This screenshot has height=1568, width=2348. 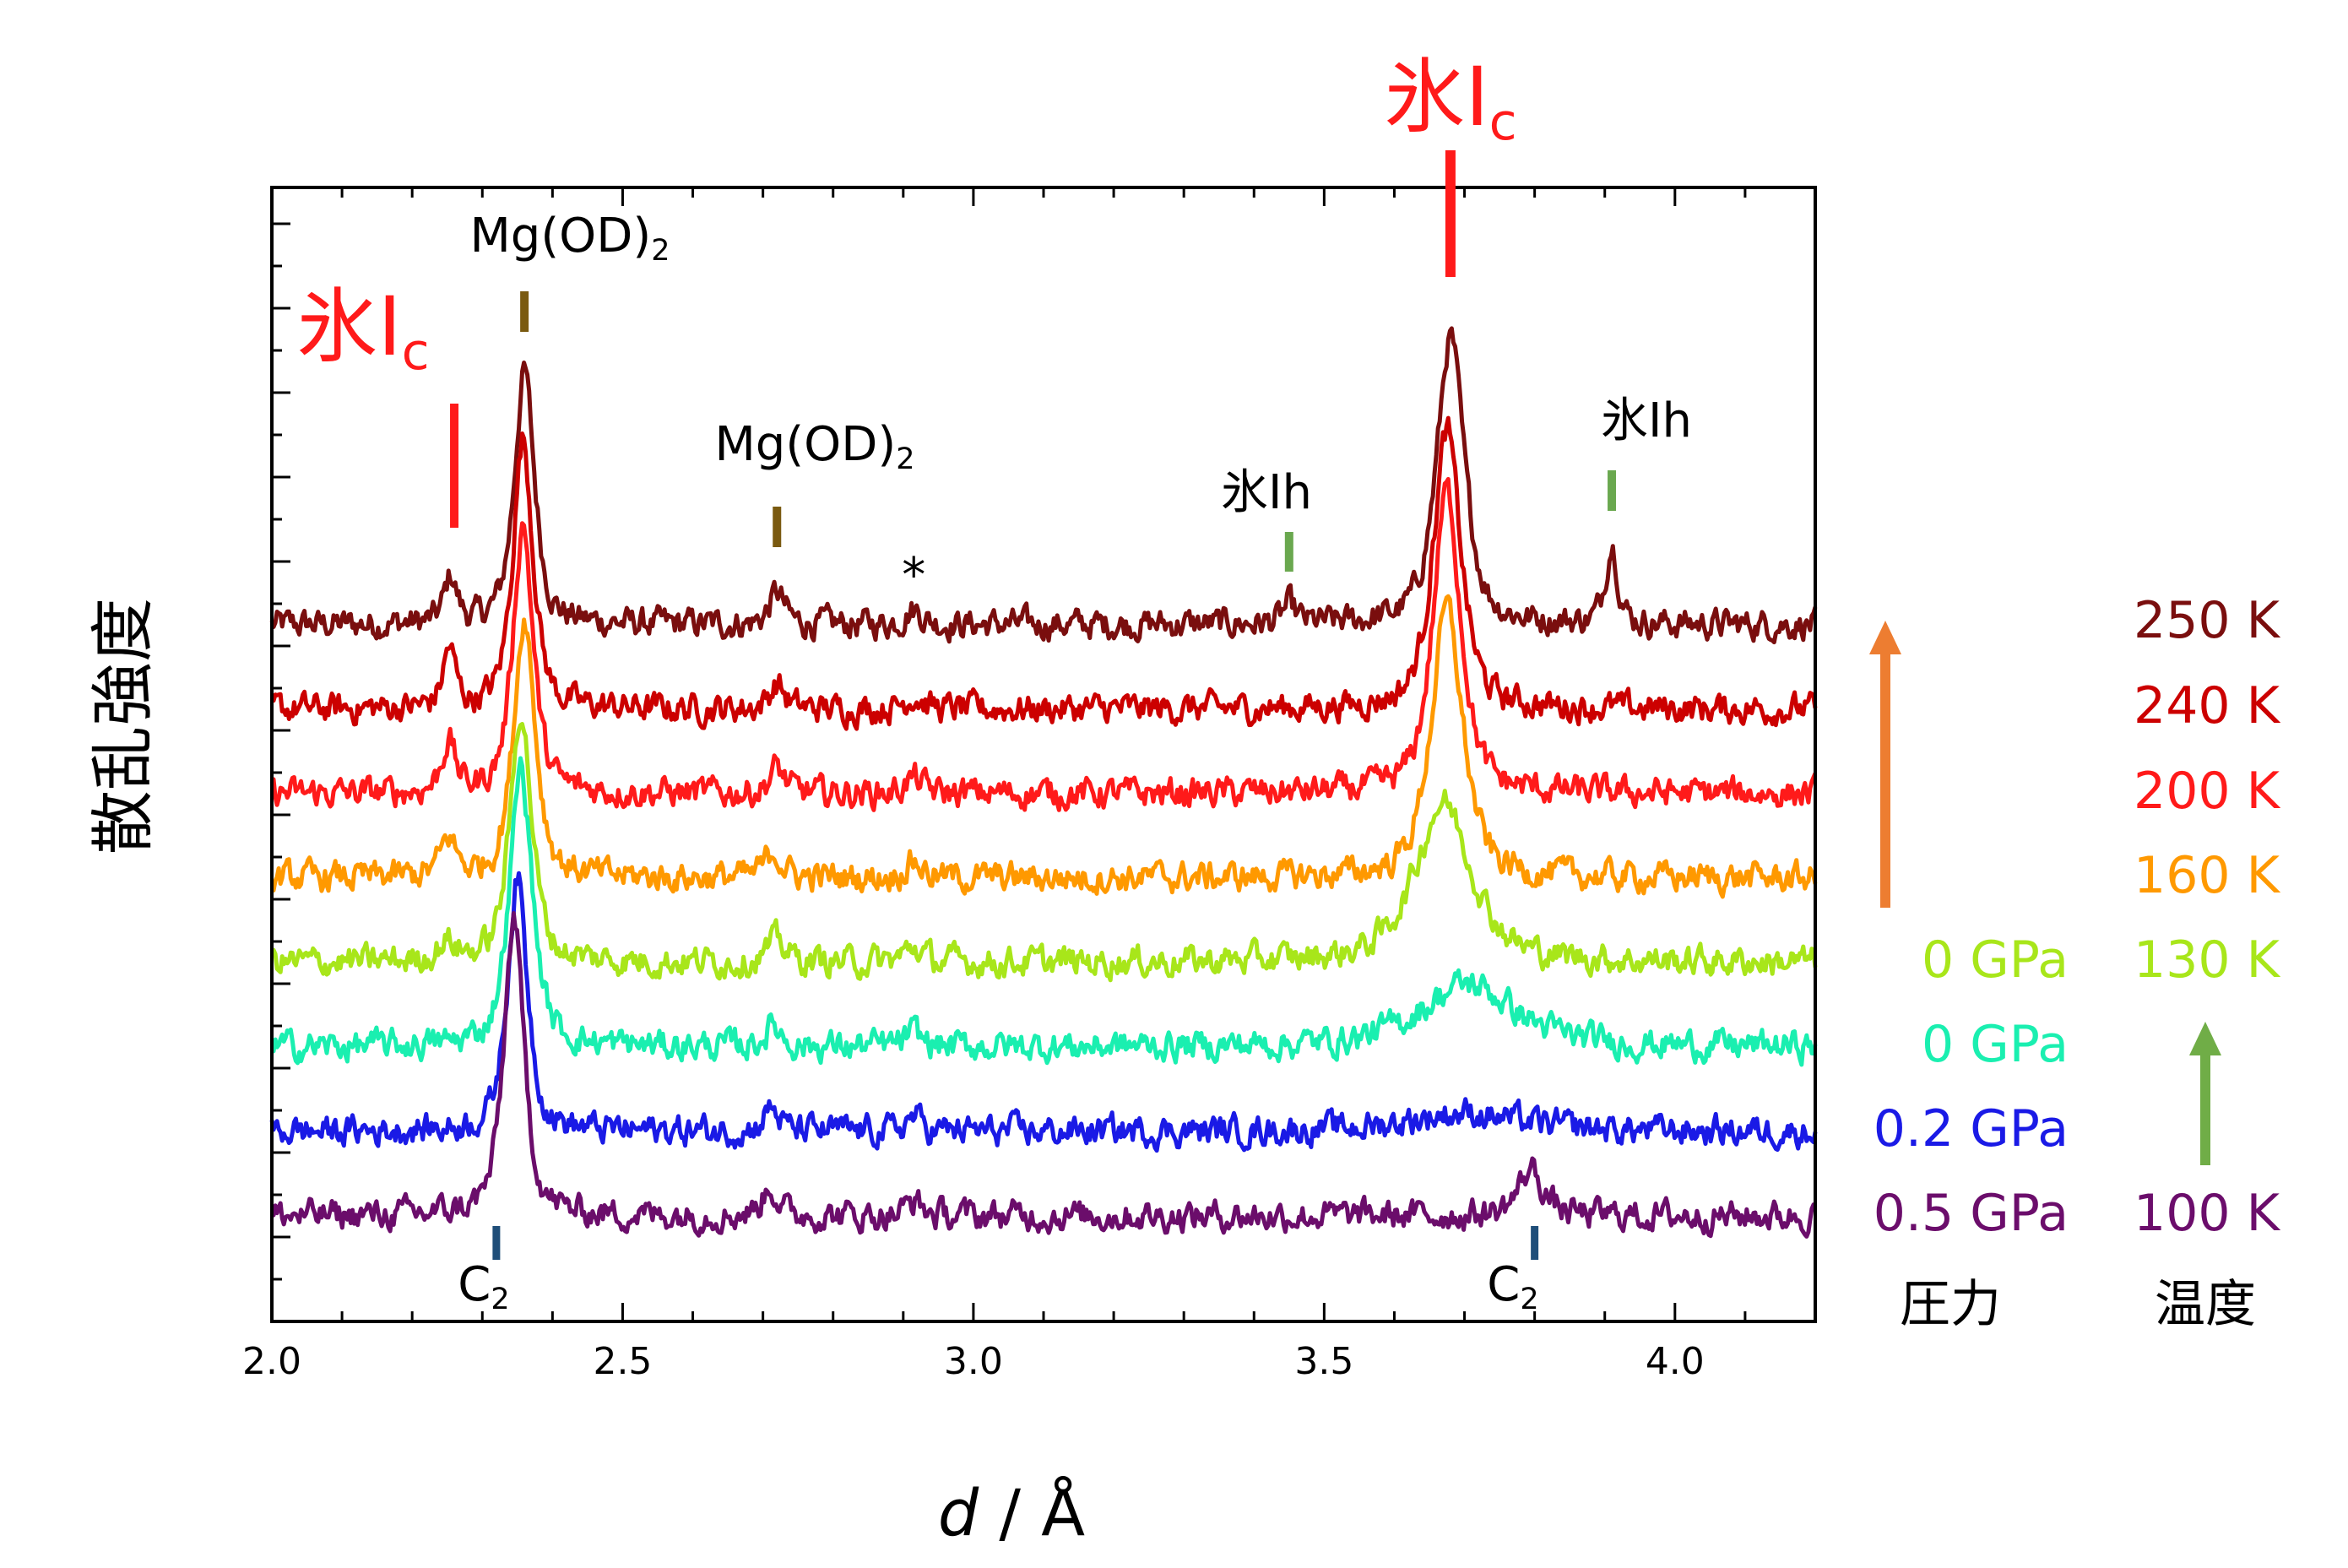 I want to click on temperature-arrow-shaft, so click(x=2205, y=1106).